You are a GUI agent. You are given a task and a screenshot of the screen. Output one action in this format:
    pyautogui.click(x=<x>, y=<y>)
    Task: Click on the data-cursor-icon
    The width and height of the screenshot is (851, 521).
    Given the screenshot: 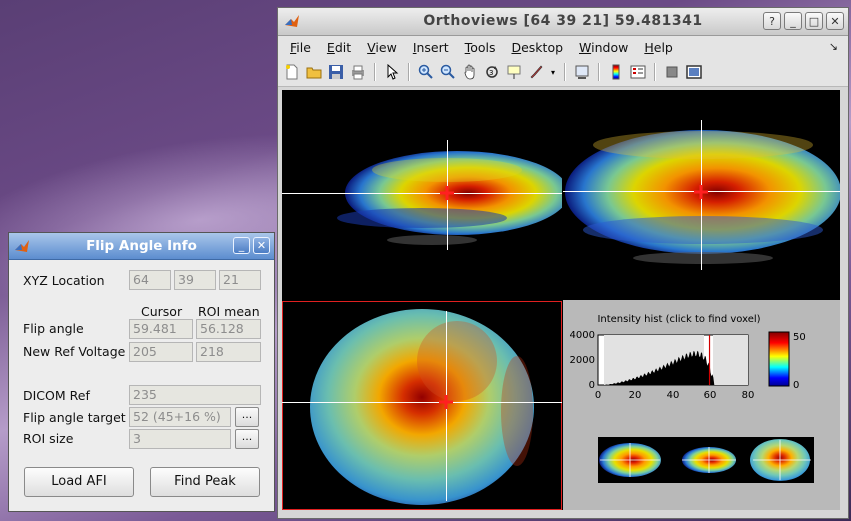 What is the action you would take?
    pyautogui.click(x=514, y=72)
    